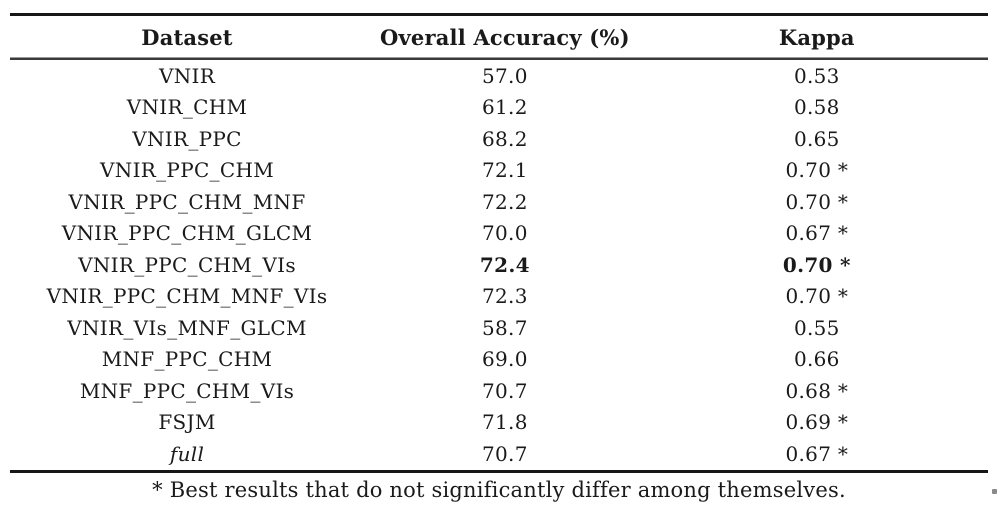 Image resolution: width=1008 pixels, height=517 pixels. I want to click on table-row: VNIR 57.0 0.53, so click(499, 76).